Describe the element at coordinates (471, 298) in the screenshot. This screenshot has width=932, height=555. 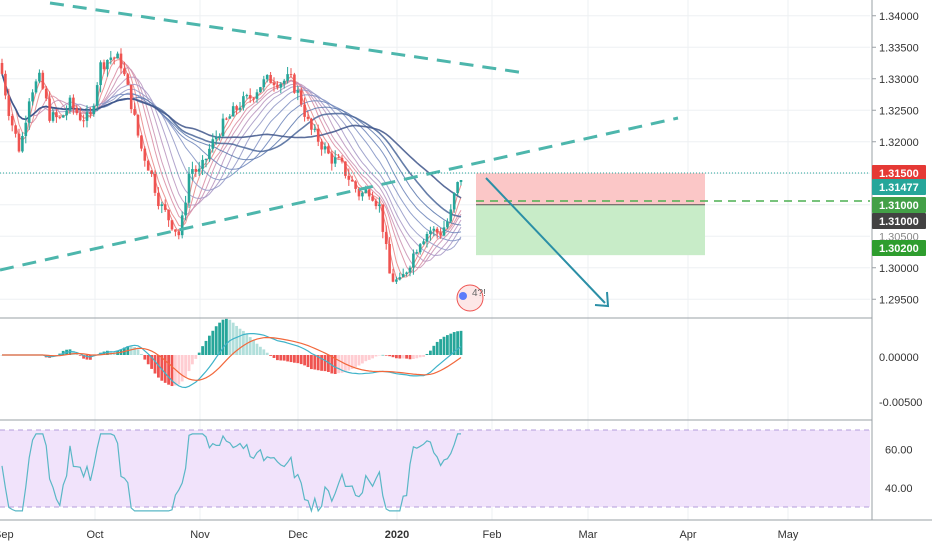
I see `event-marker: 4?!` at that location.